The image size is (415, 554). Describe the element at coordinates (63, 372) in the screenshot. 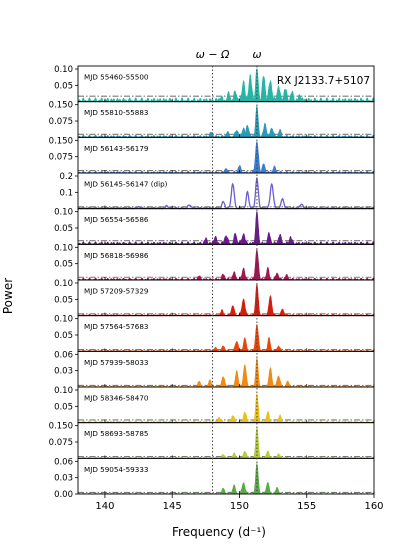

I see `y-tick-label-8-0: 0.03` at that location.